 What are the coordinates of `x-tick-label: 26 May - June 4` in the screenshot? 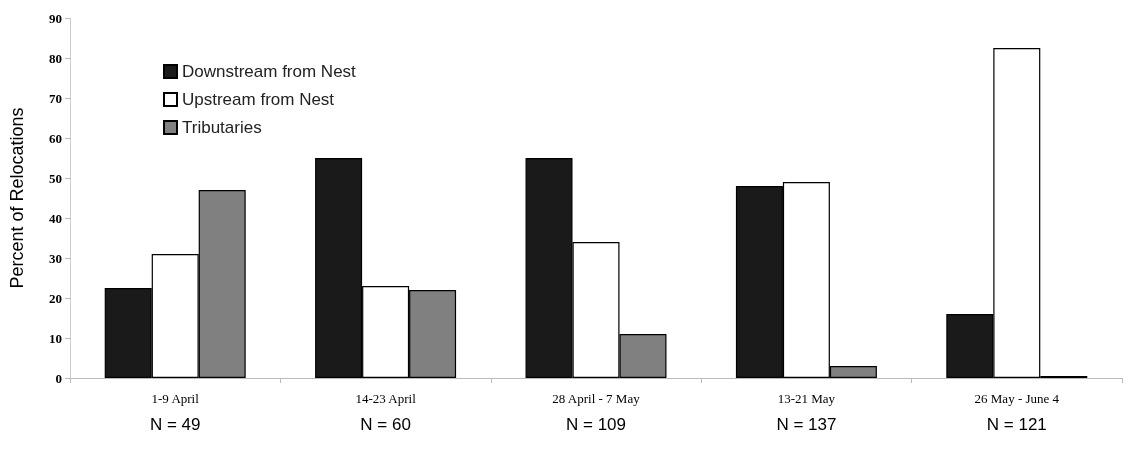 It's located at (1017, 398).